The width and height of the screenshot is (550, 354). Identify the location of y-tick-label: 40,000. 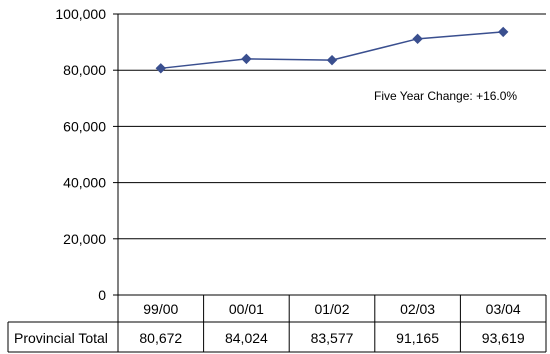
(84, 183).